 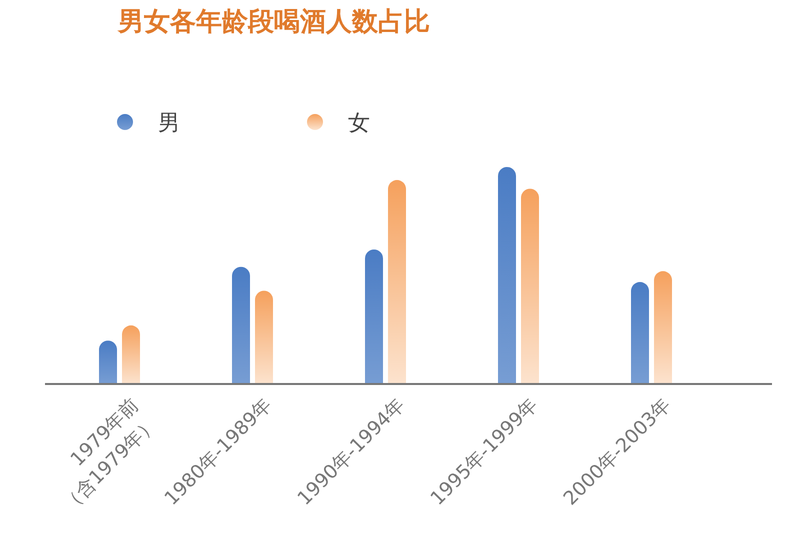 What do you see at coordinates (169, 123) in the screenshot?
I see `legend-label: 男` at bounding box center [169, 123].